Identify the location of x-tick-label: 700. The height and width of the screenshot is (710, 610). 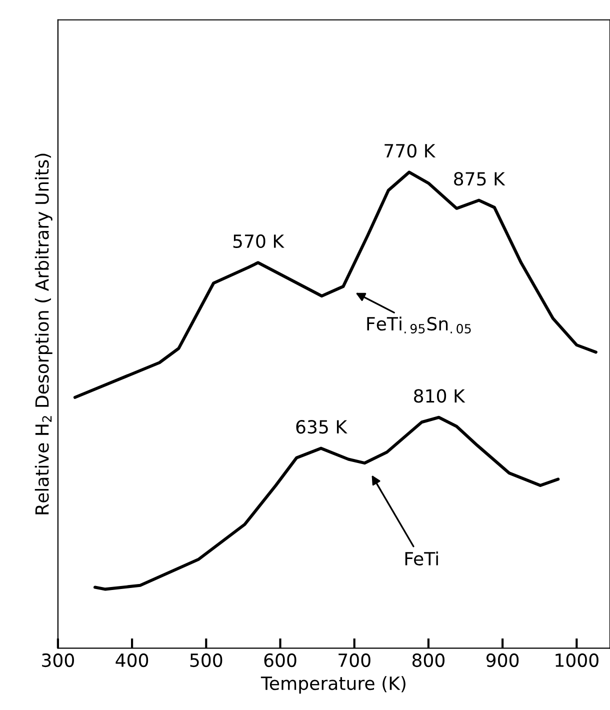
(354, 660).